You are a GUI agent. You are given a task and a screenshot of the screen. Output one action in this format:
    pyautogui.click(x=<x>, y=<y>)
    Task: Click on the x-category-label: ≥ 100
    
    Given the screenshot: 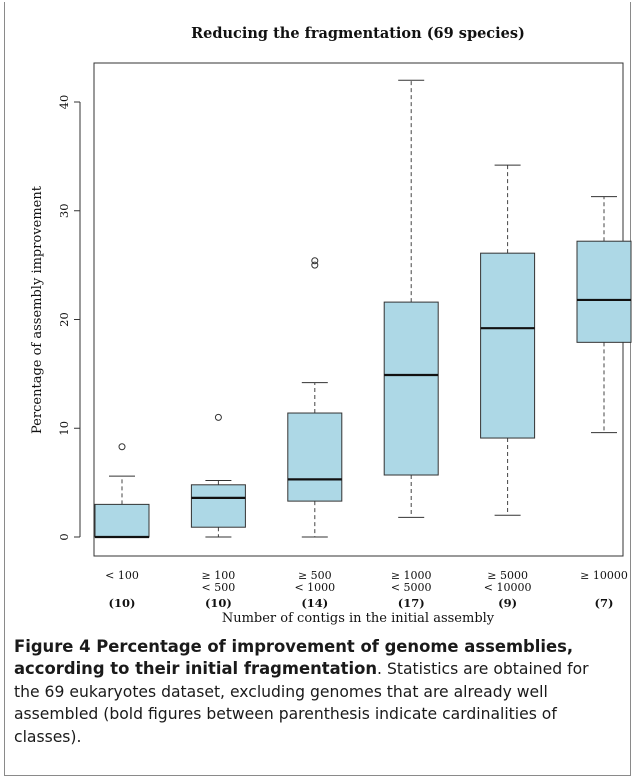 What is the action you would take?
    pyautogui.click(x=219, y=575)
    